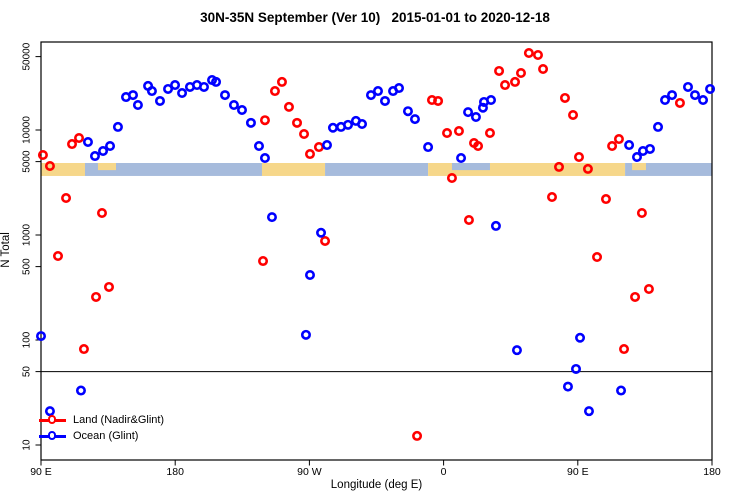 This screenshot has height=500, width=750. What do you see at coordinates (27, 266) in the screenshot?
I see `y-tick-label: 500` at bounding box center [27, 266].